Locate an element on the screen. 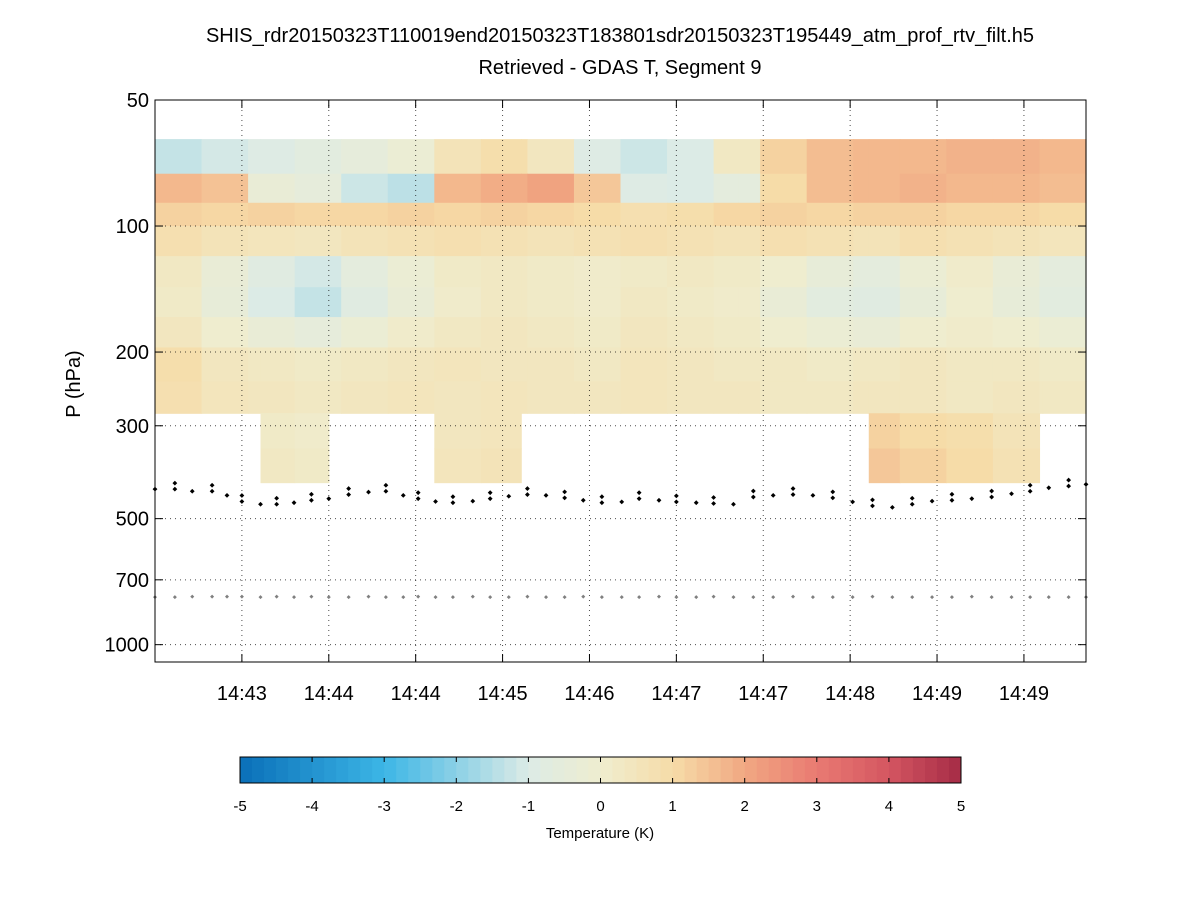 The width and height of the screenshot is (1200, 900). colorbar-tick-label: 2 is located at coordinates (745, 806).